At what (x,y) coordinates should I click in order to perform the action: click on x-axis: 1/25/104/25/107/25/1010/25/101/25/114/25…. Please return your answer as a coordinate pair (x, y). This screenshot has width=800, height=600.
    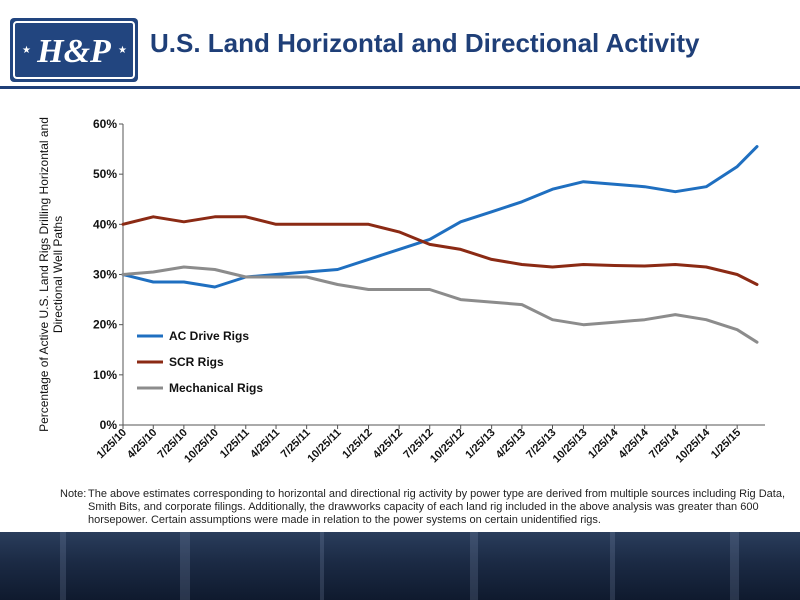
    Looking at the image, I should click on (430, 445).